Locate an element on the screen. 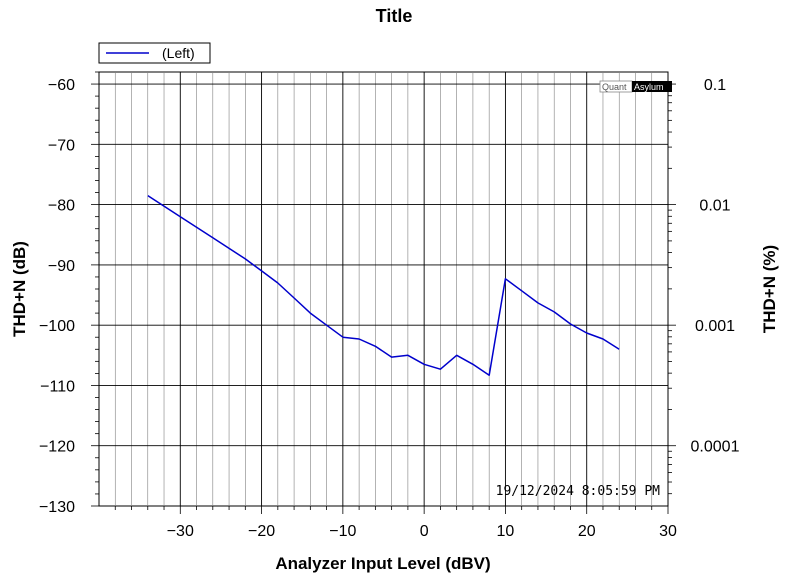 The width and height of the screenshot is (787, 586). watermark-right: Asylum is located at coordinates (649, 87).